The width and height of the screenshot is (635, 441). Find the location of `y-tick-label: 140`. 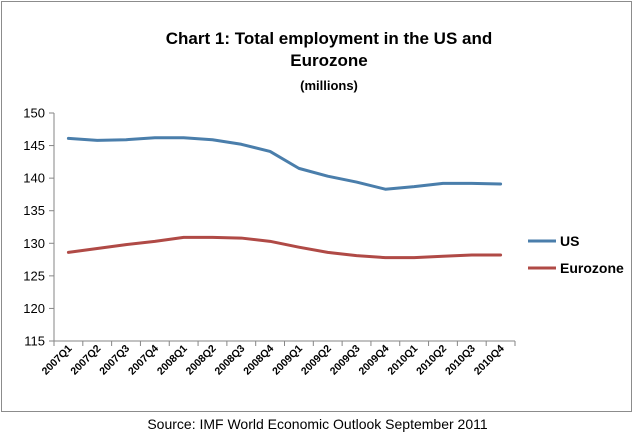

y-tick-label: 140 is located at coordinates (34, 178).